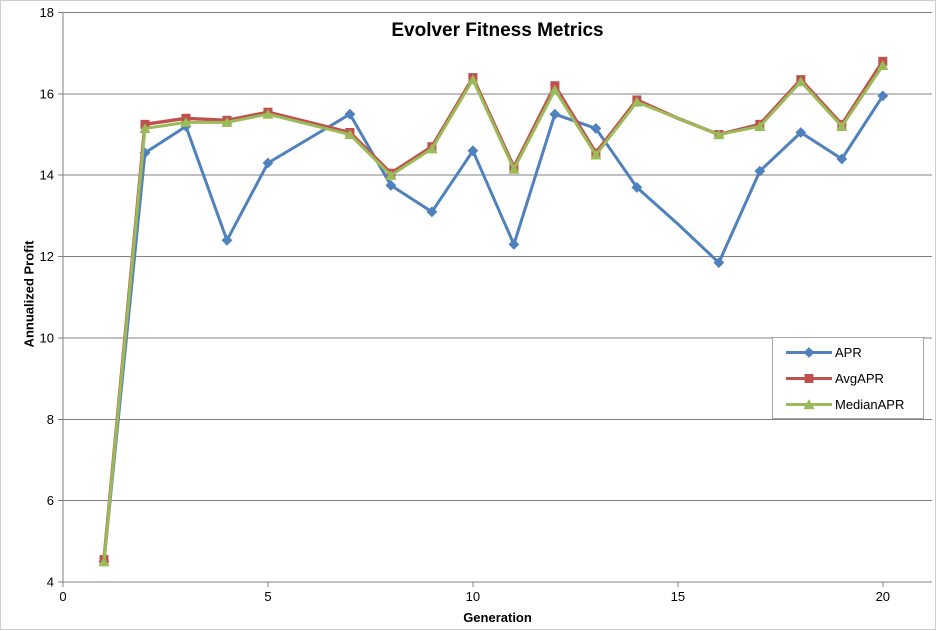  What do you see at coordinates (62, 596) in the screenshot?
I see `x-tick-label: 0` at bounding box center [62, 596].